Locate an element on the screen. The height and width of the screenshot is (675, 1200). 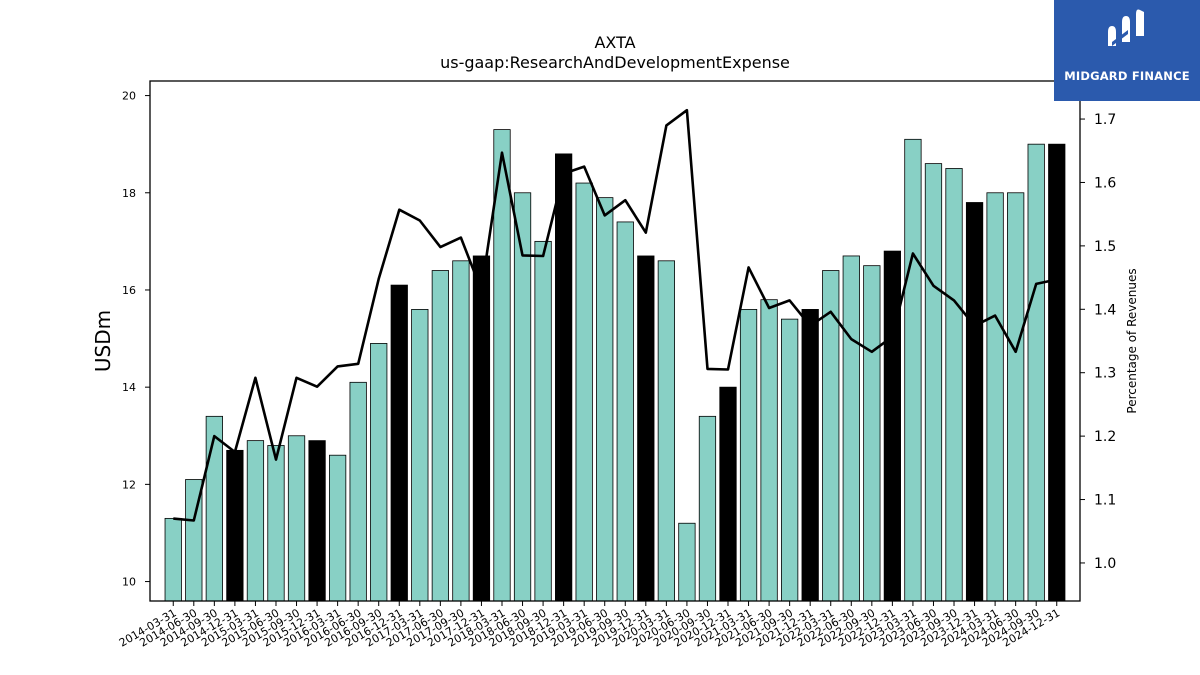
y2-tick-label: 1.1 is located at coordinates (1105, 501).